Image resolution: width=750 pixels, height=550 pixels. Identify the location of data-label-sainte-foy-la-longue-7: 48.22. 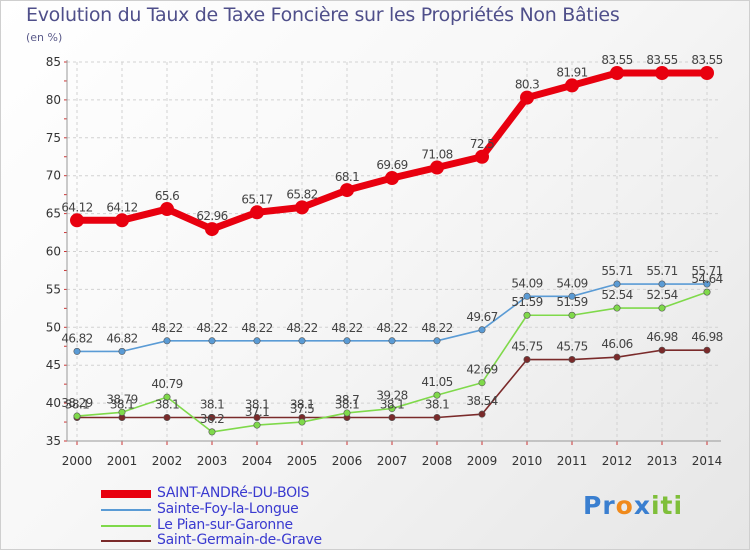
(391, 328).